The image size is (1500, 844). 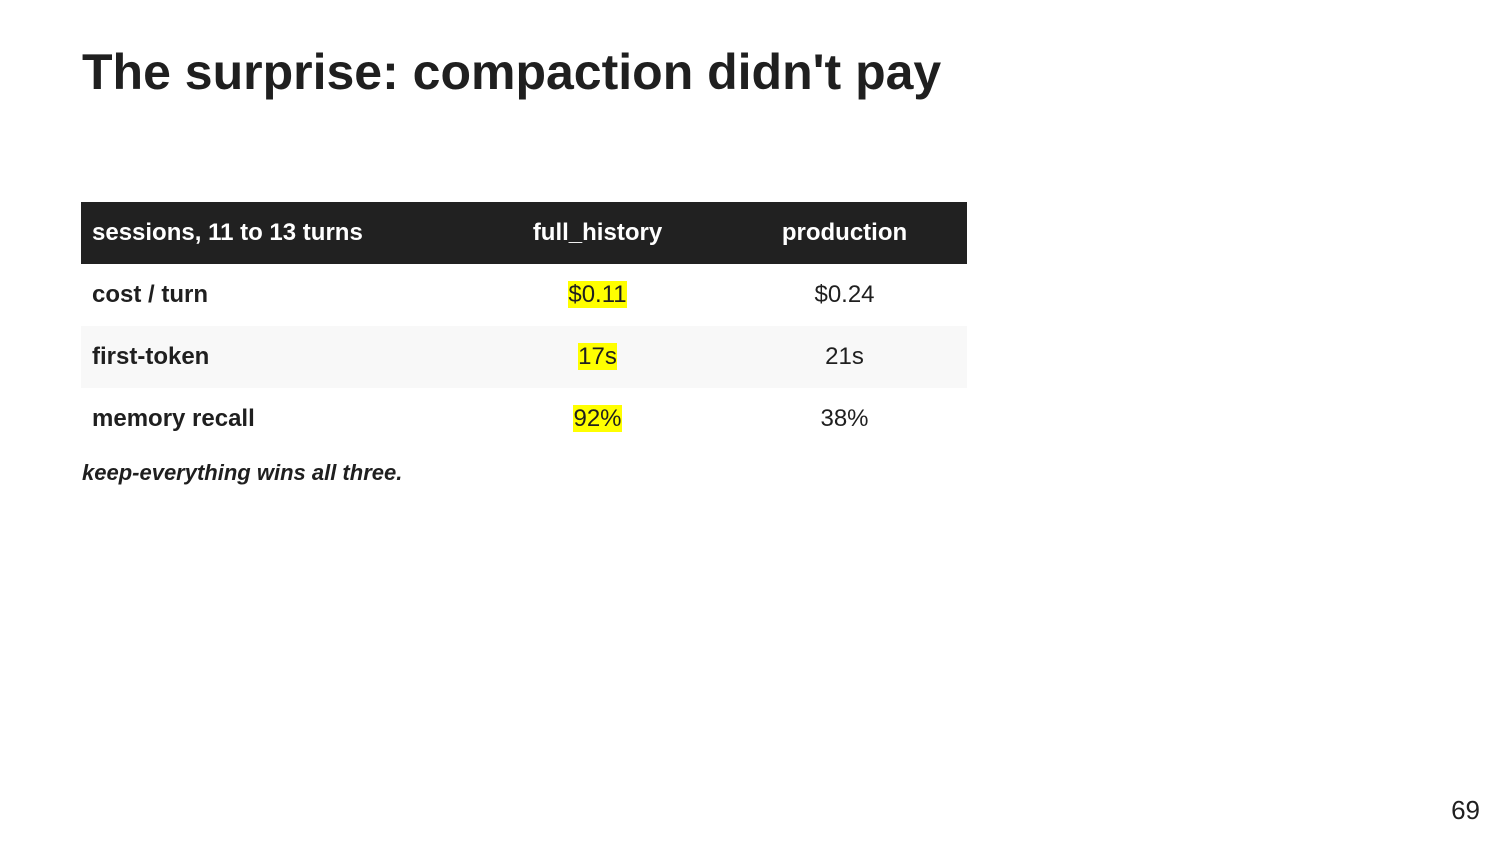 I want to click on slide-title: The surprise: compaction didn't pay, so click(x=512, y=72).